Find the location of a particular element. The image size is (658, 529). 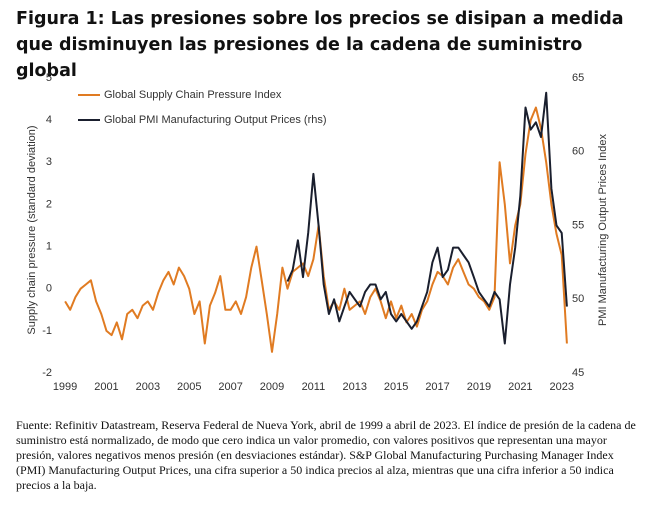

x-tick-label: 2005 is located at coordinates (189, 387).